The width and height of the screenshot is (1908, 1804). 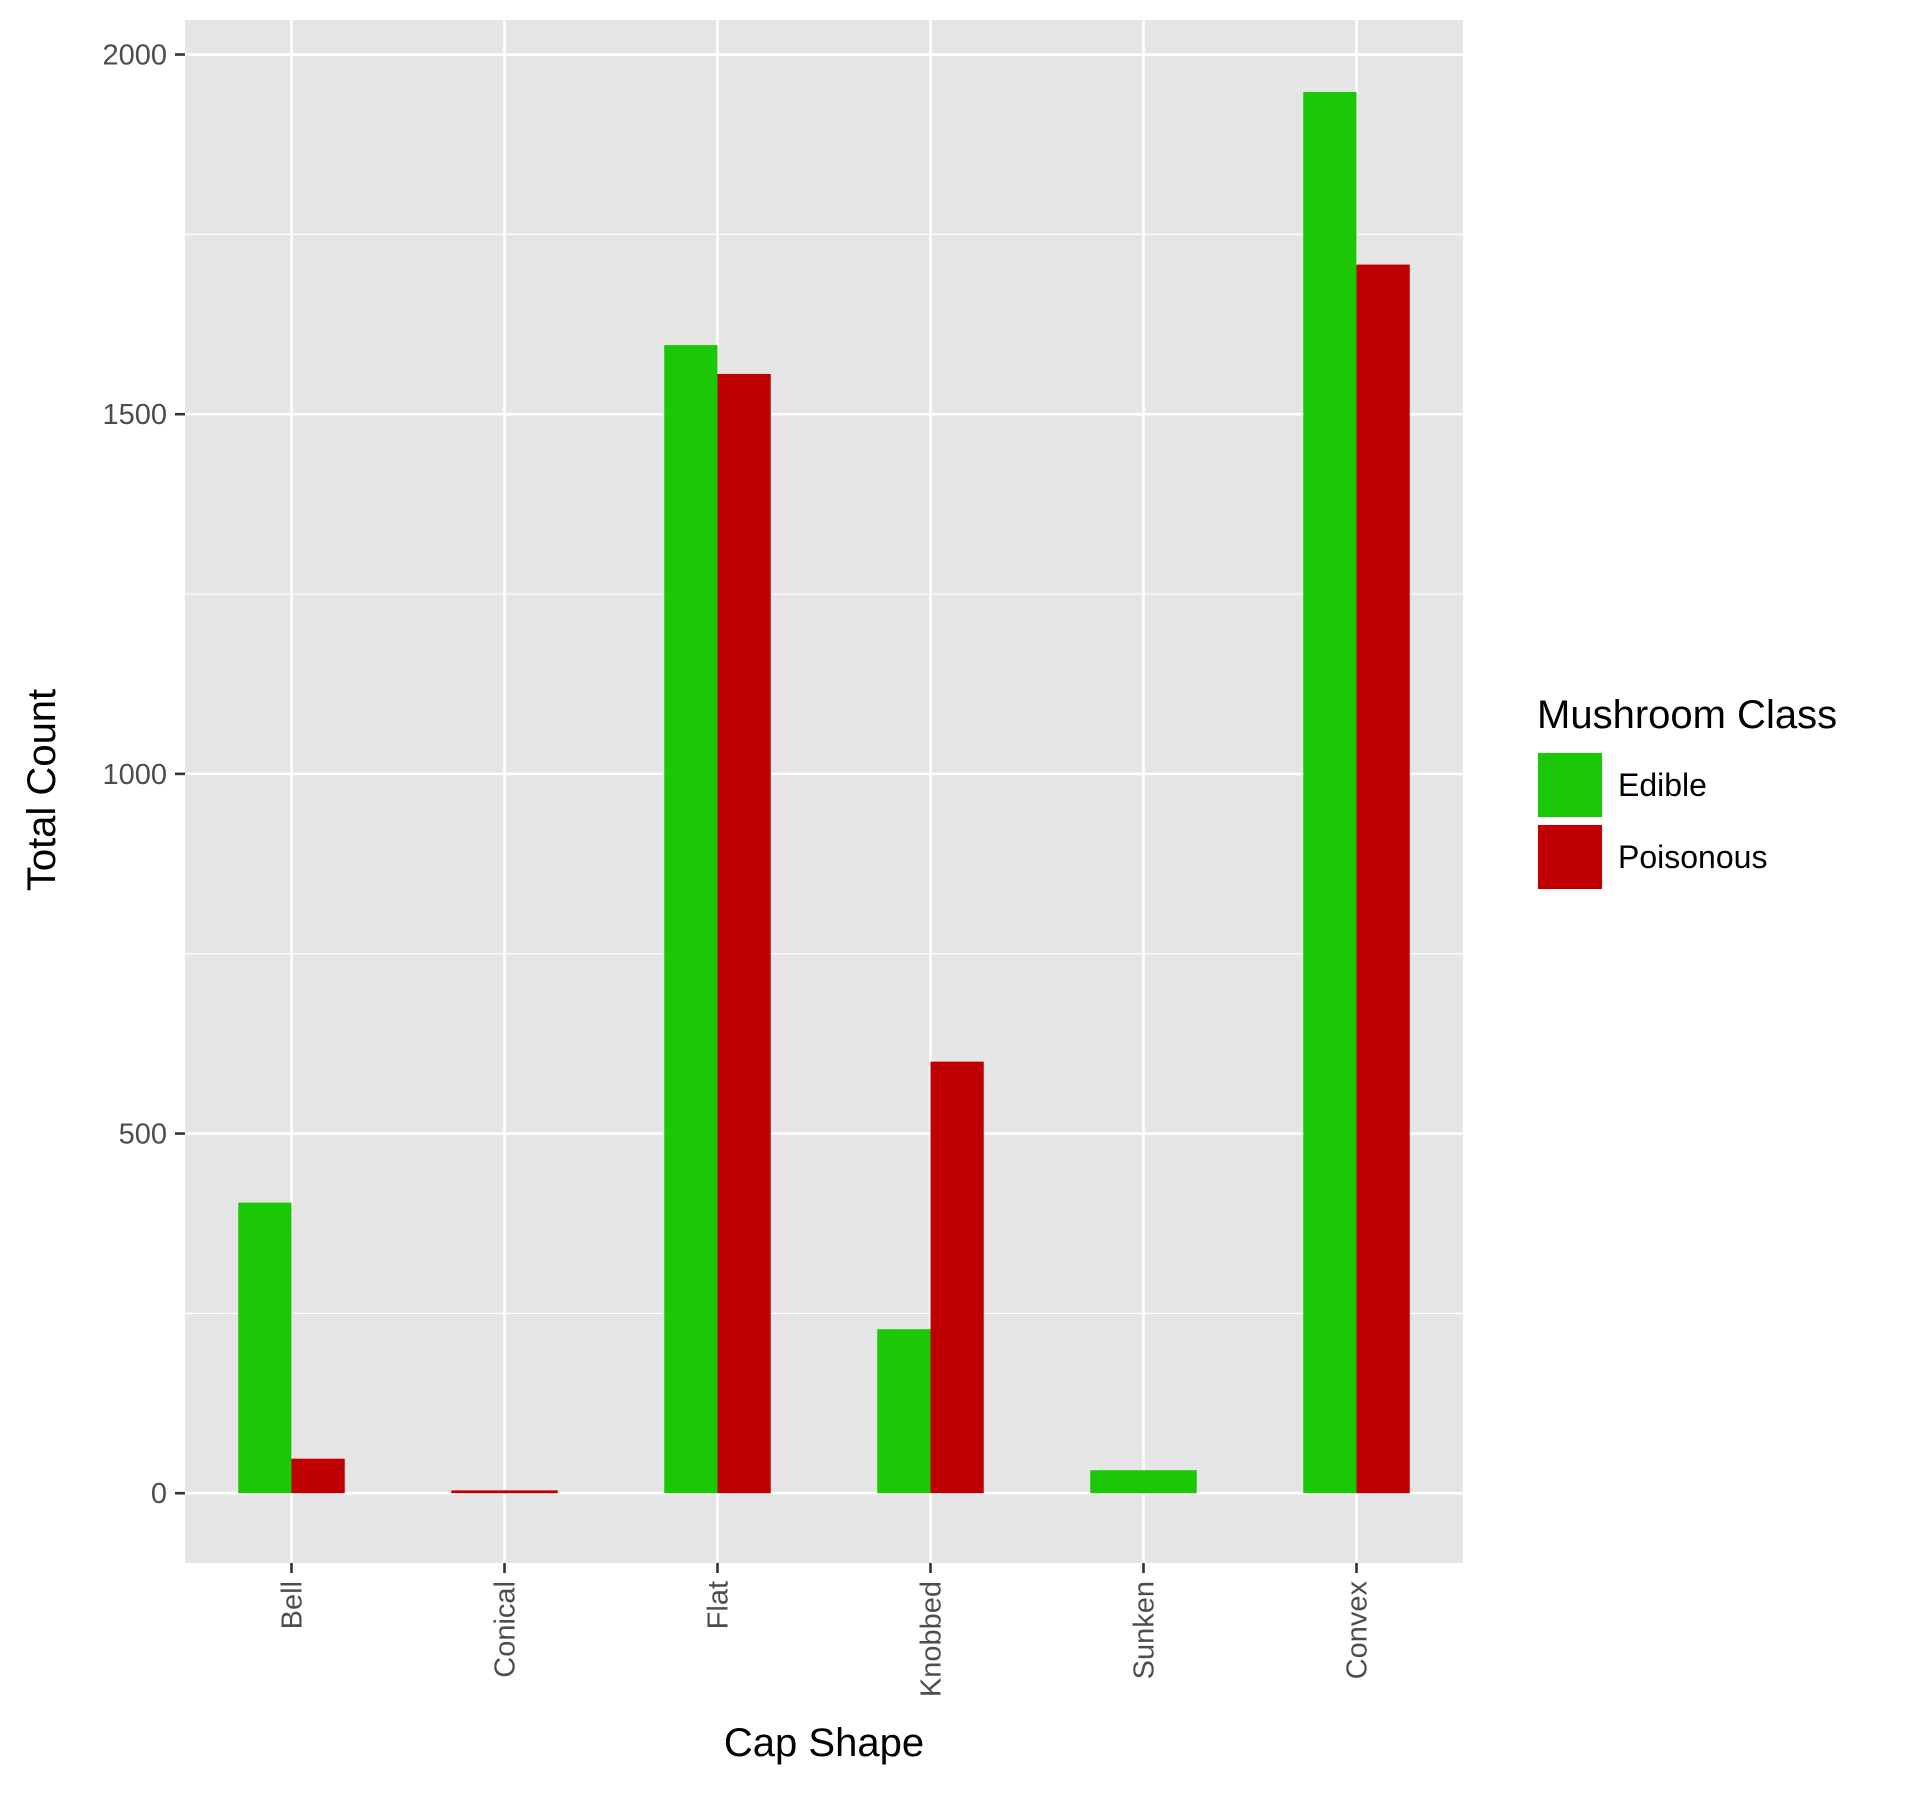 I want to click on bar-poisonous-knobbed, so click(x=957, y=1277).